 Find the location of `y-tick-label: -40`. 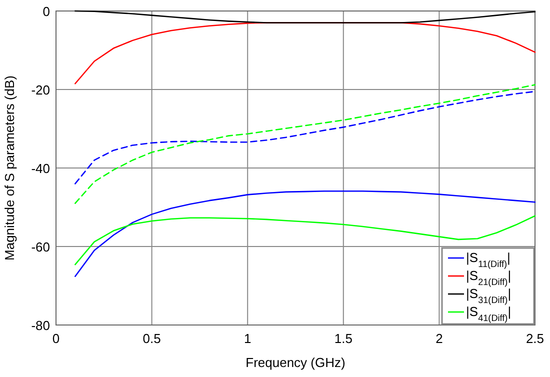

y-tick-label: -40 is located at coordinates (40, 168).